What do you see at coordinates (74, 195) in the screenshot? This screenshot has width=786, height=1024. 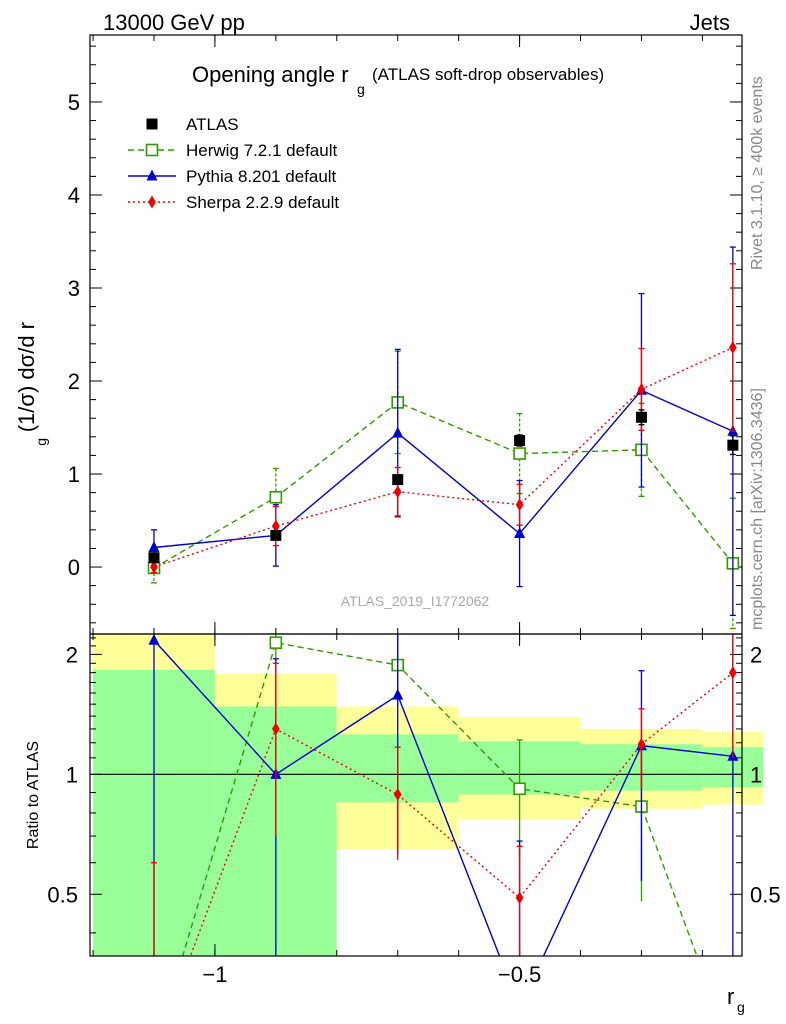 I see `y-tick-label: 4` at bounding box center [74, 195].